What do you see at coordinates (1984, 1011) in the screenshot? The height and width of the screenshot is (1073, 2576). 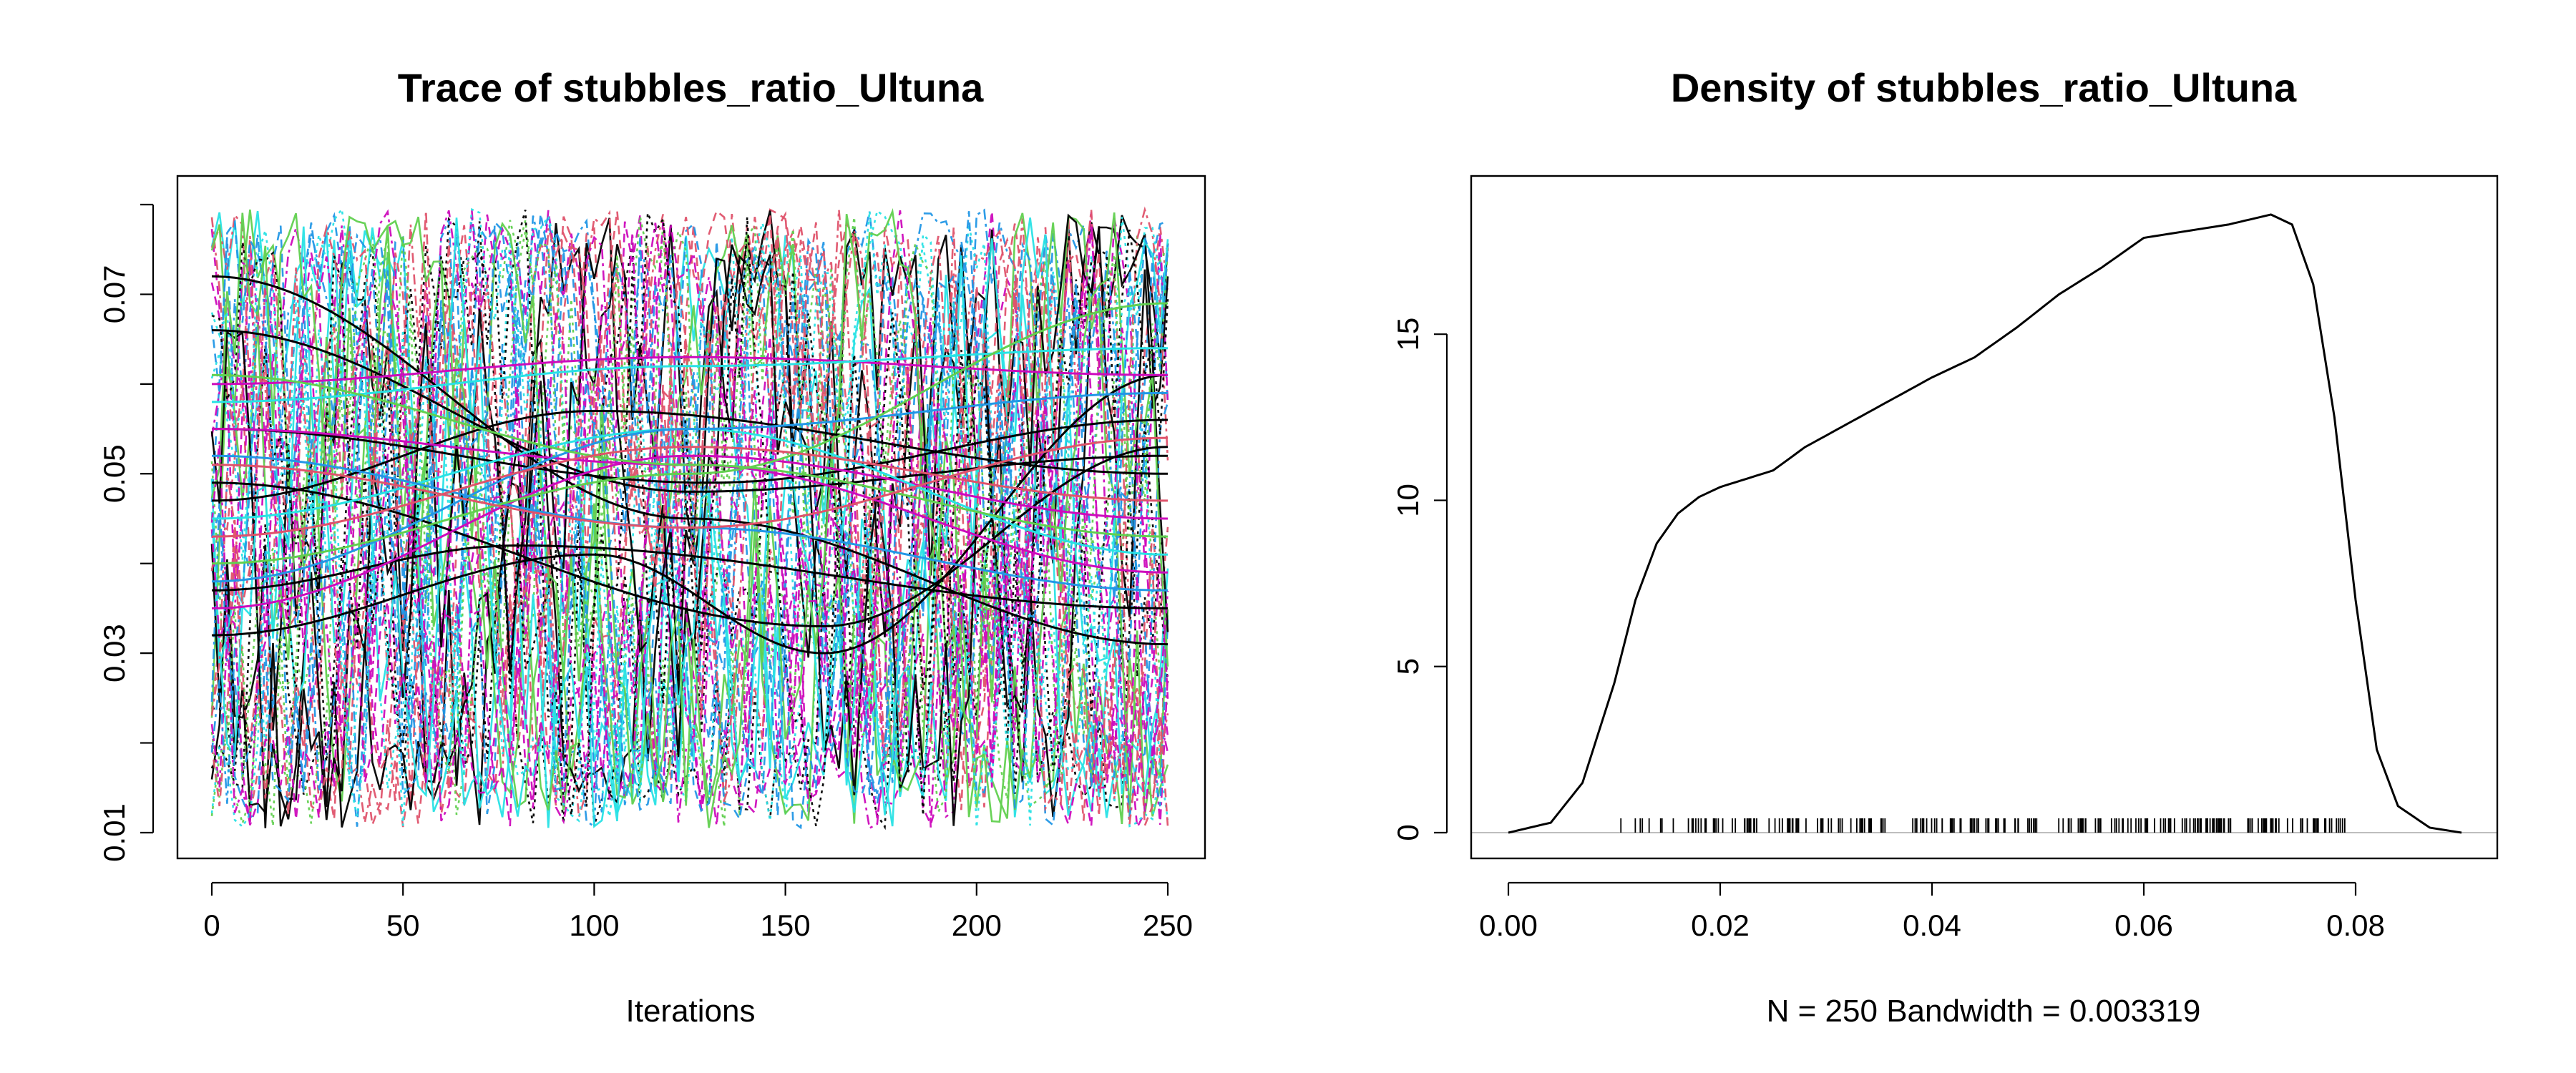 I see `density-plot-x-axis-label: N = 250 Bandwidth = 0.003319` at bounding box center [1984, 1011].